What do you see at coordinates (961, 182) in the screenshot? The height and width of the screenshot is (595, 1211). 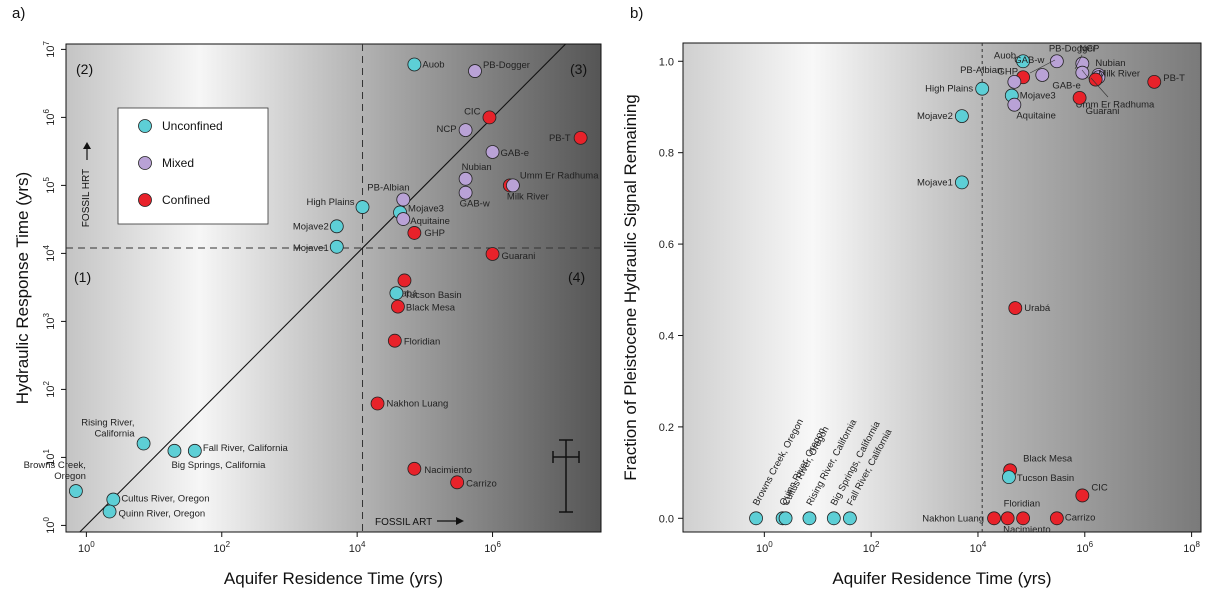 I see `point-b-mojave1` at bounding box center [961, 182].